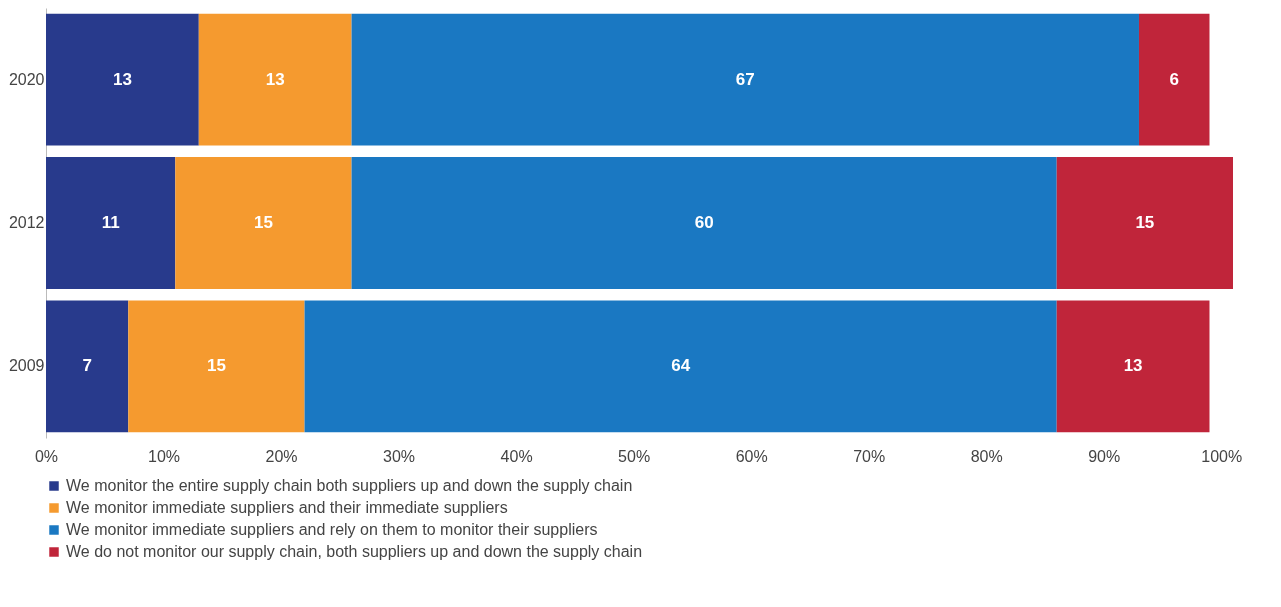 The width and height of the screenshot is (1281, 607). Describe the element at coordinates (281, 456) in the screenshot. I see `x-tick-label: 20%` at that location.